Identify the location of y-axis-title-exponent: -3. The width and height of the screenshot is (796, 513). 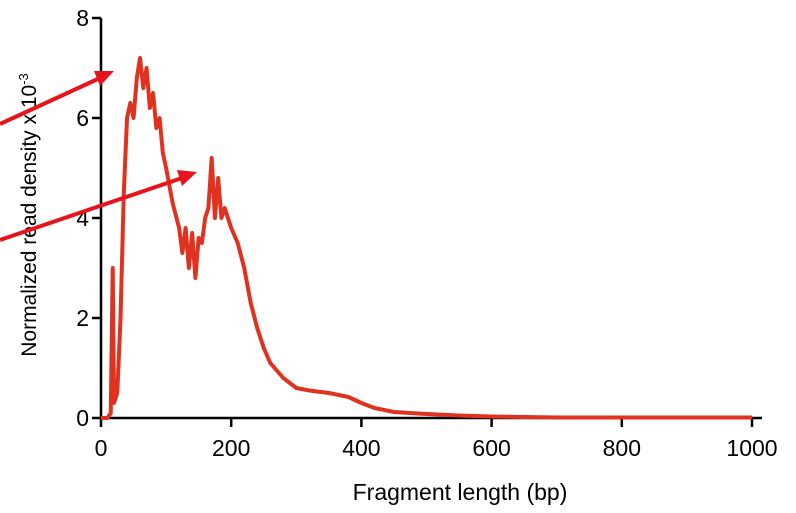
(23, 79).